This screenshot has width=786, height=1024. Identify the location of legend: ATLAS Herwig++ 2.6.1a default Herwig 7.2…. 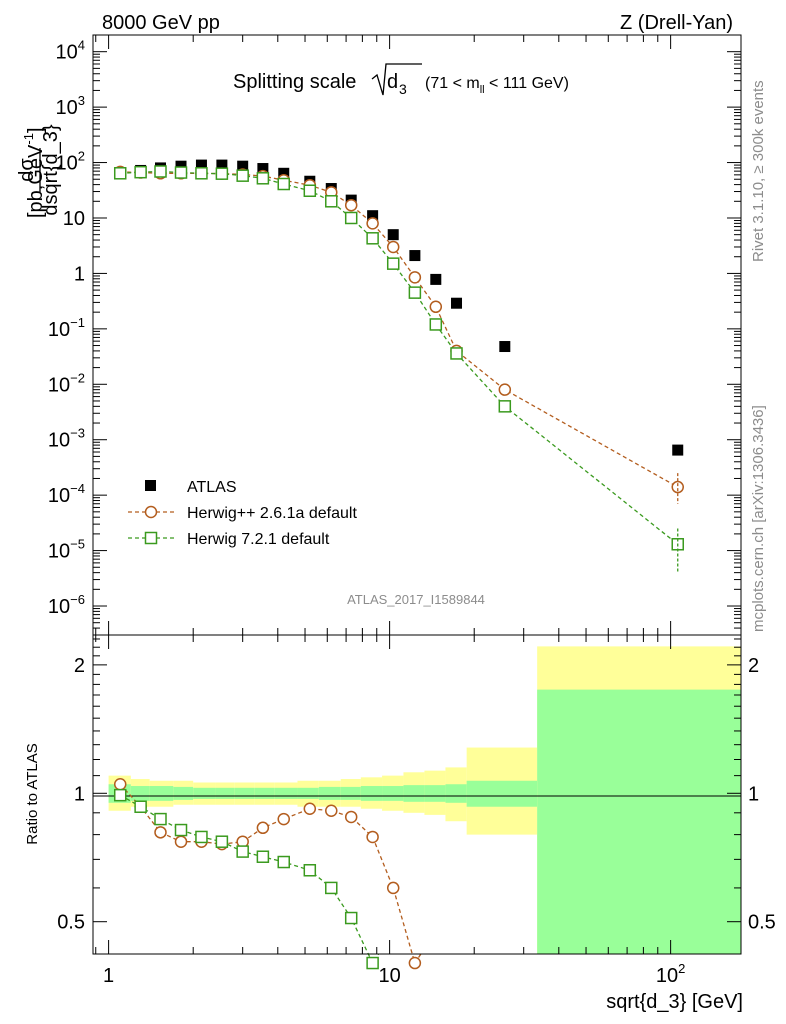
(242, 513).